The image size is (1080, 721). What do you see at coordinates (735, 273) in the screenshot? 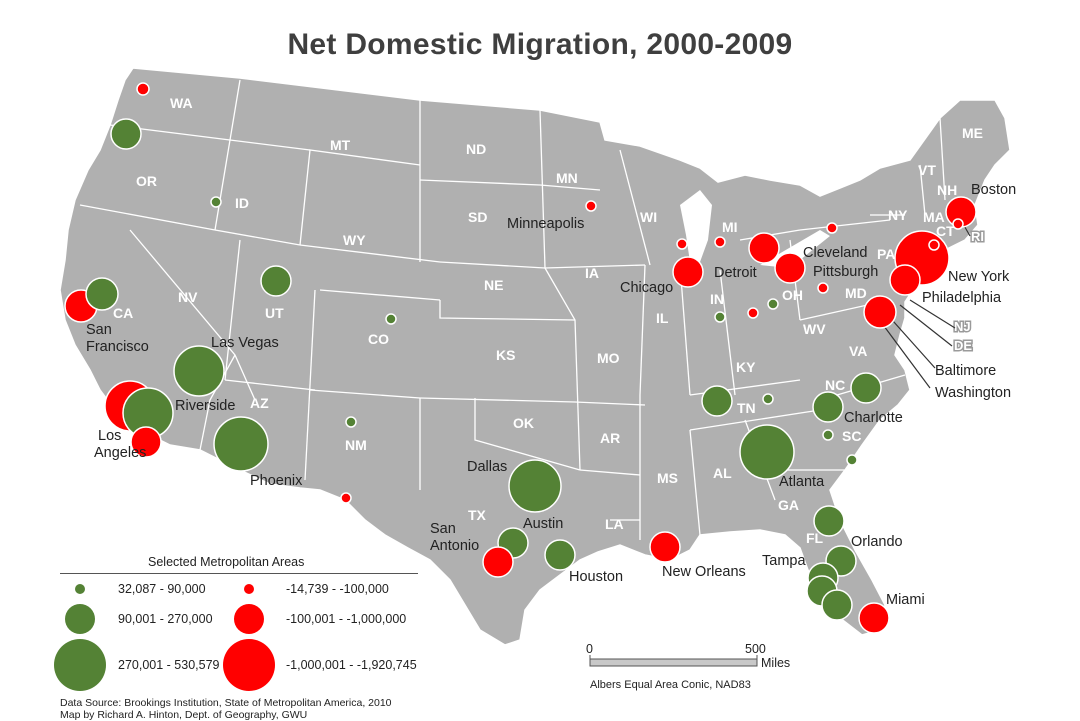
I see `city-label-detroit: Detroit` at bounding box center [735, 273].